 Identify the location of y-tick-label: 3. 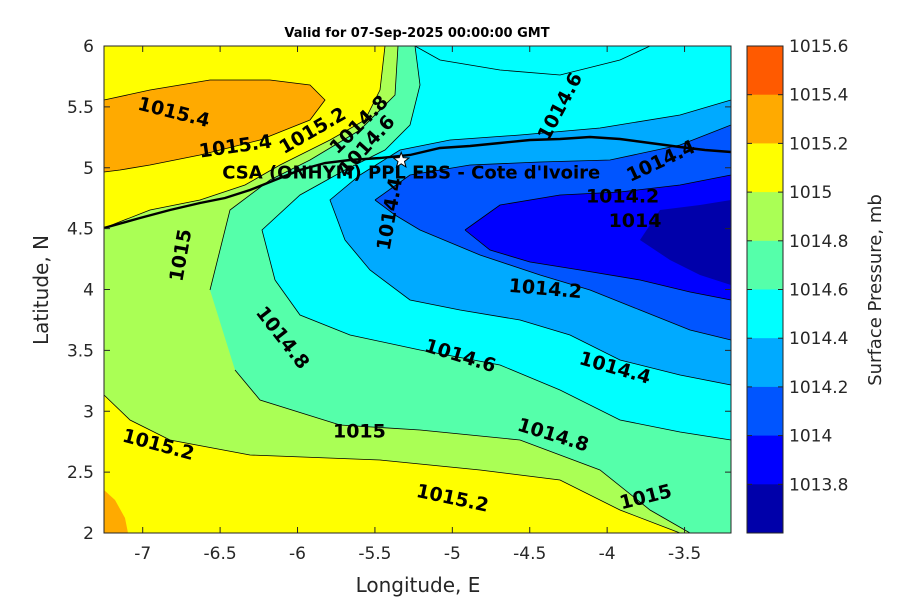
(88, 412).